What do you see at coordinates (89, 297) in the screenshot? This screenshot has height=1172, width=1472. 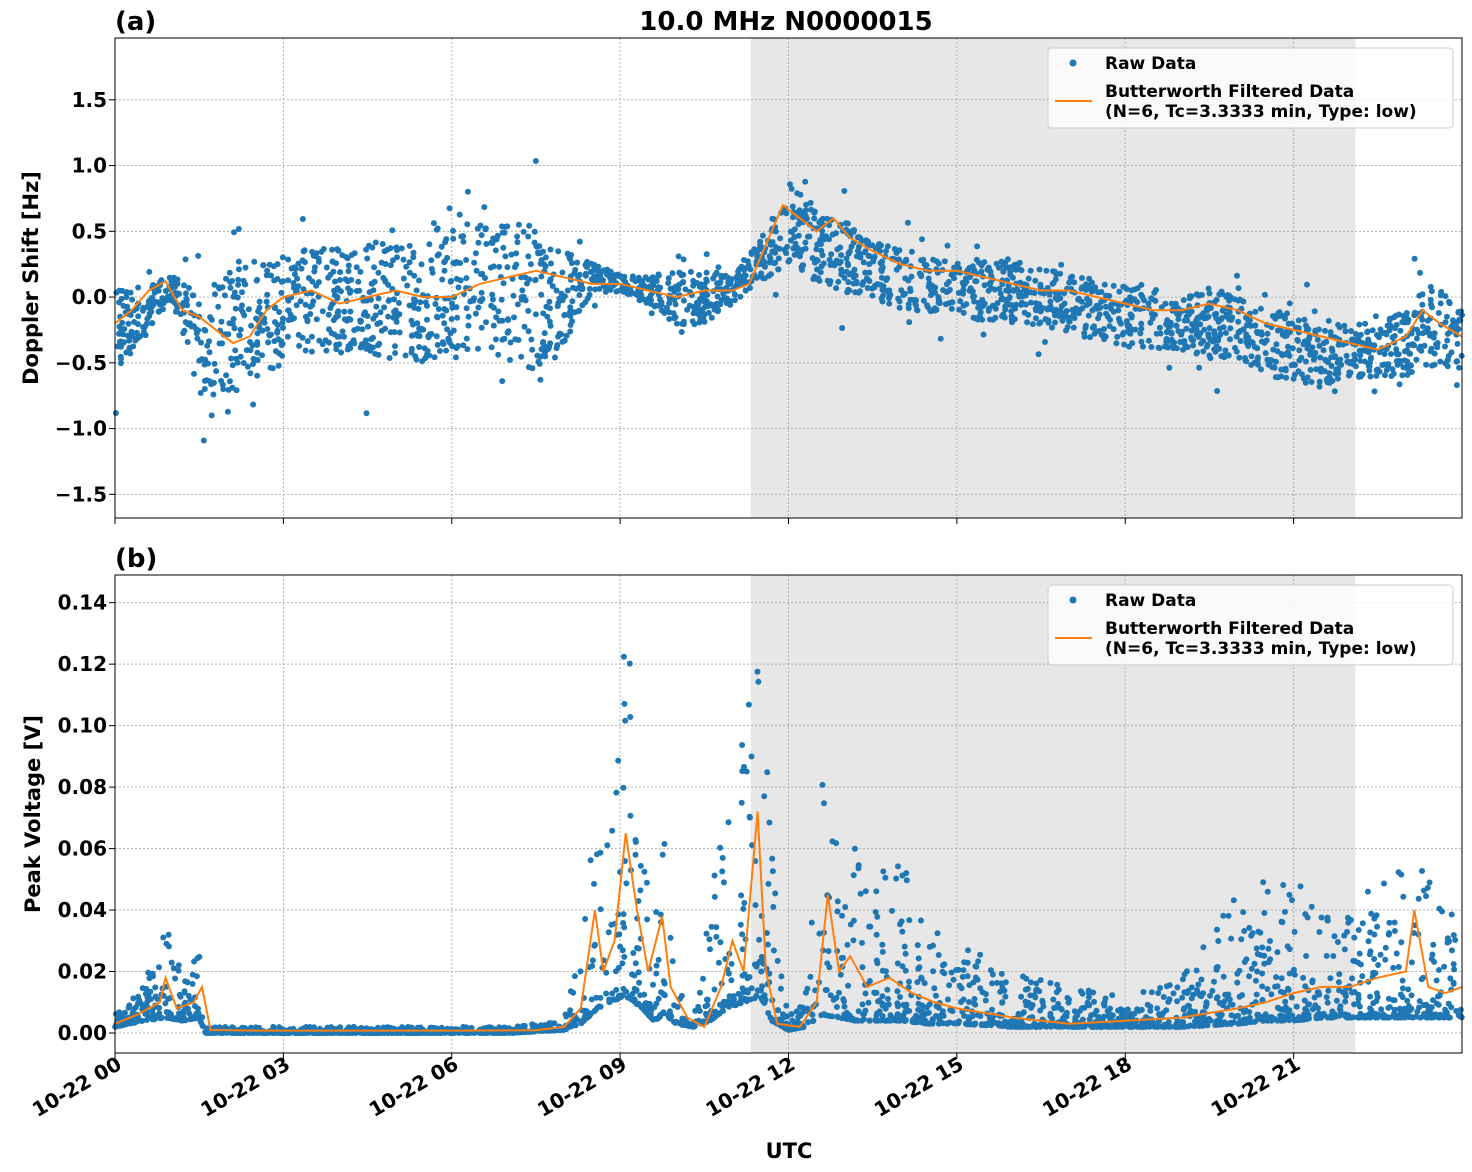 I see `panel-a-y-tick-label-3: 0.0` at bounding box center [89, 297].